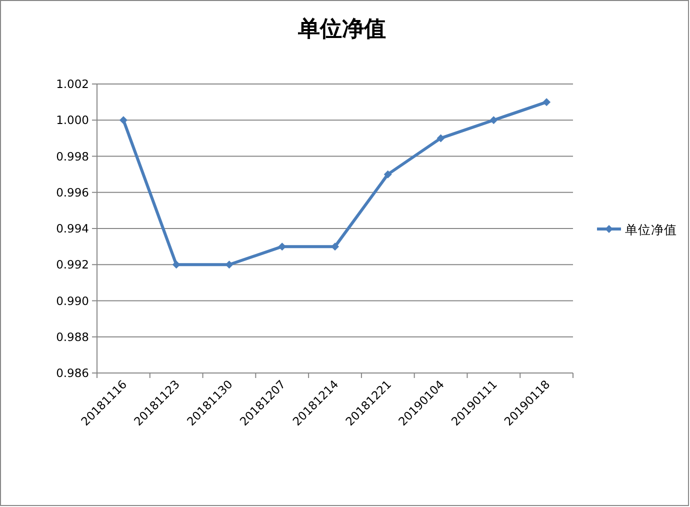 The image size is (690, 507). What do you see at coordinates (651, 229) in the screenshot?
I see `legend-label: 单位净值` at bounding box center [651, 229].